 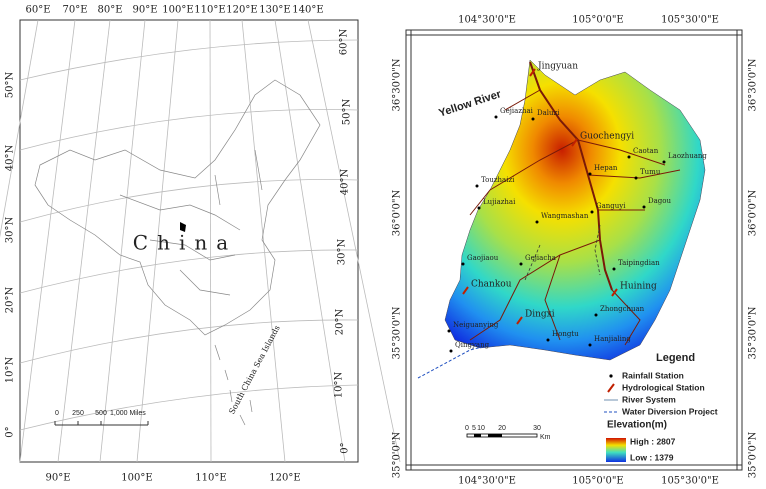 What do you see at coordinates (607, 137) in the screenshot?
I see `place-label: Guochengyi` at bounding box center [607, 137].